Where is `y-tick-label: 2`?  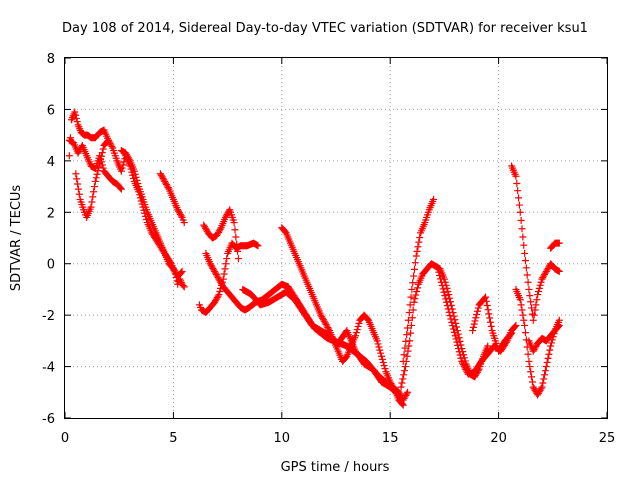 y-tick-label: 2 is located at coordinates (51, 213).